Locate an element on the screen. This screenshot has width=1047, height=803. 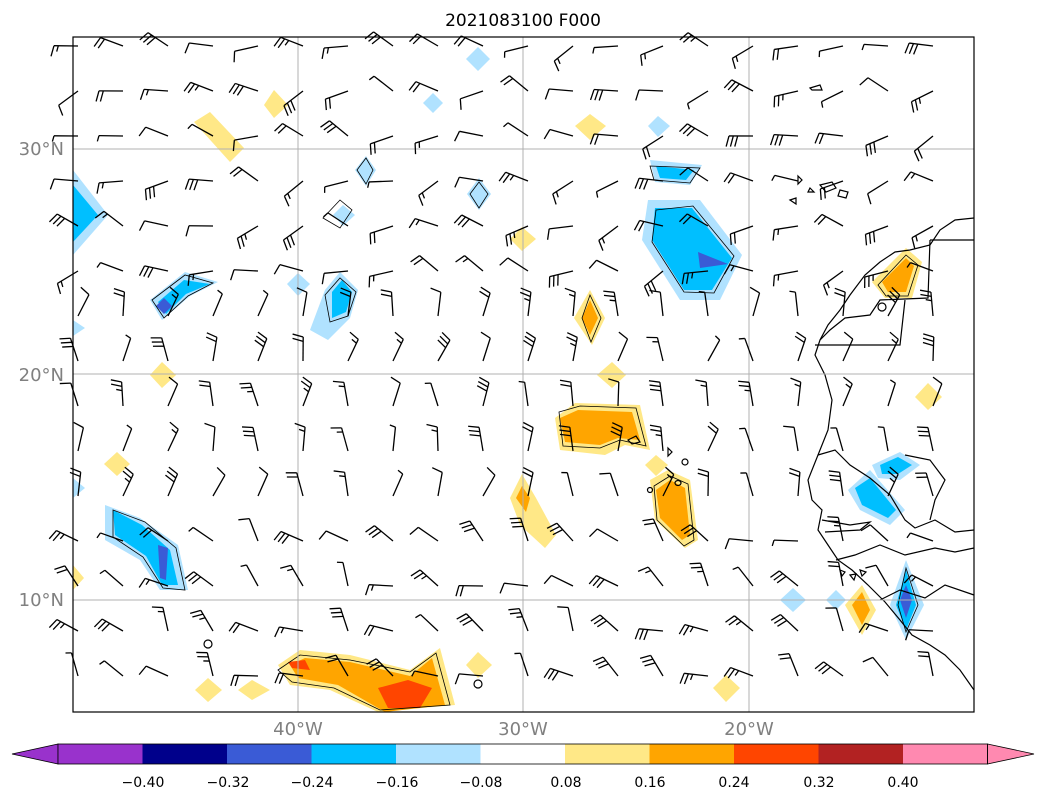
colorbar-label: −0.16 is located at coordinates (397, 783).